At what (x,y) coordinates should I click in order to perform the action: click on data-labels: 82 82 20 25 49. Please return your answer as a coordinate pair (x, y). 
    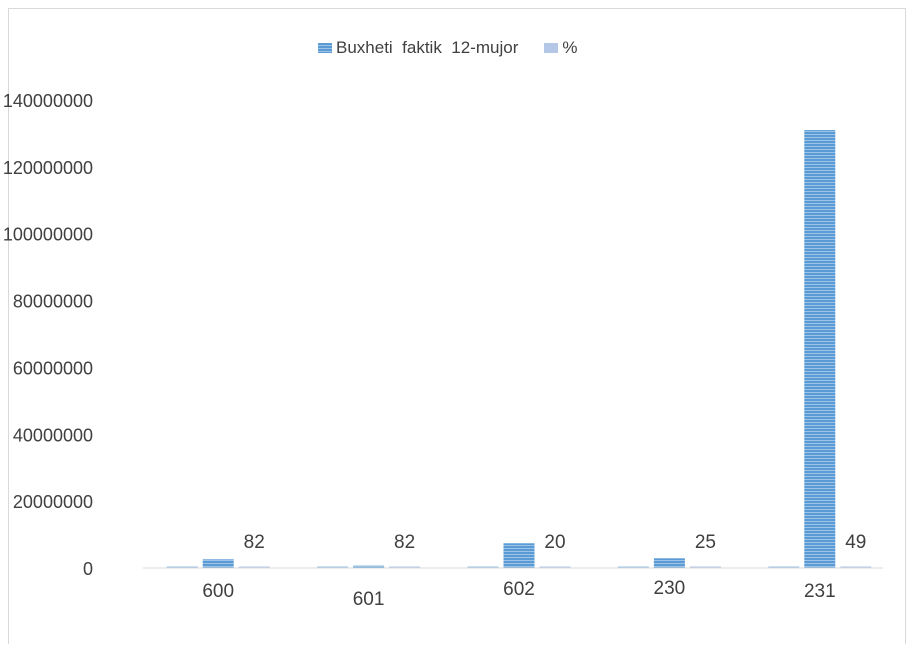
    Looking at the image, I should click on (555, 542).